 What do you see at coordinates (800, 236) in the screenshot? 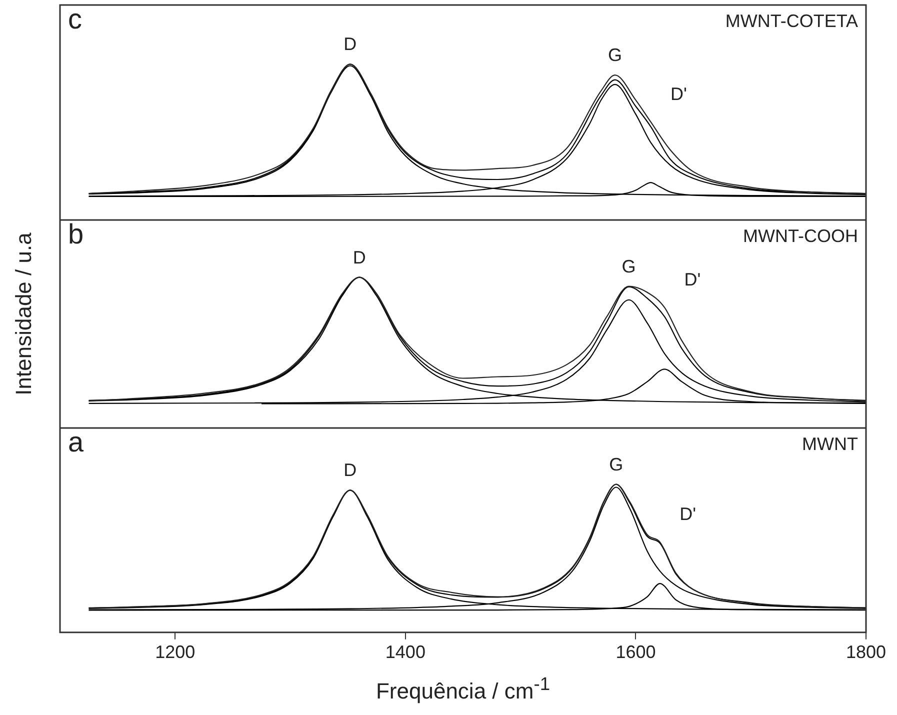
I see `text: MWNT-COOH` at bounding box center [800, 236].